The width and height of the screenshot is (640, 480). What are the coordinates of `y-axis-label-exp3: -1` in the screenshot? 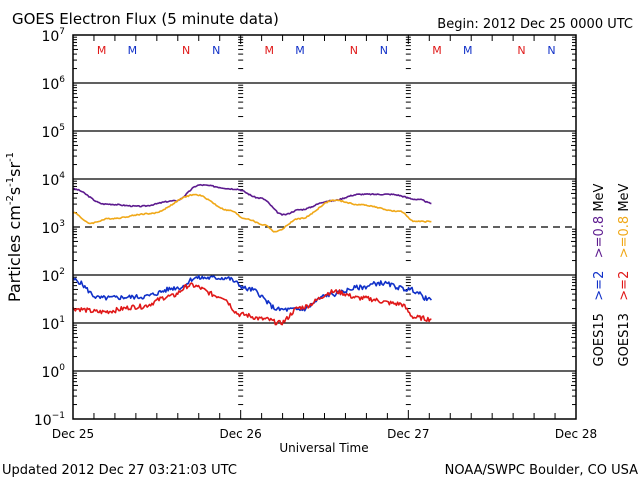 It's located at (10, 157).